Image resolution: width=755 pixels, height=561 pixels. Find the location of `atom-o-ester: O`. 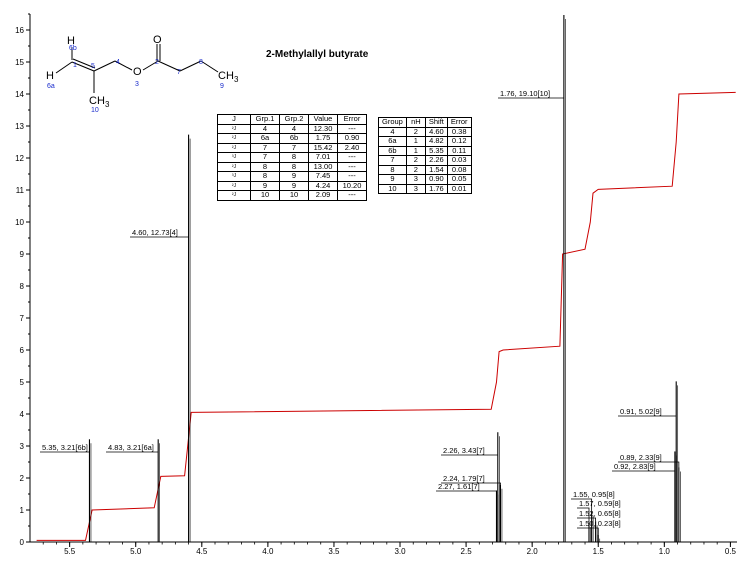

atom-o-ester: O is located at coordinates (137, 72).